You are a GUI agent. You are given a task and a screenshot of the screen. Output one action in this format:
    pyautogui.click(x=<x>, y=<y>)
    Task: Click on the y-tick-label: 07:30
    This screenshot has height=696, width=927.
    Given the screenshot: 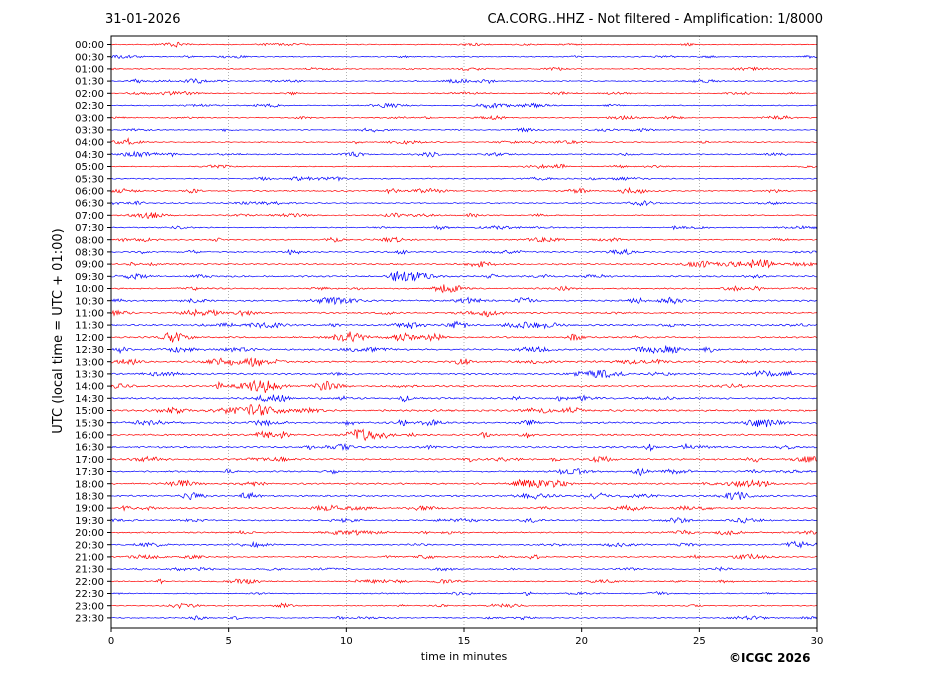 What is the action you would take?
    pyautogui.click(x=89, y=228)
    